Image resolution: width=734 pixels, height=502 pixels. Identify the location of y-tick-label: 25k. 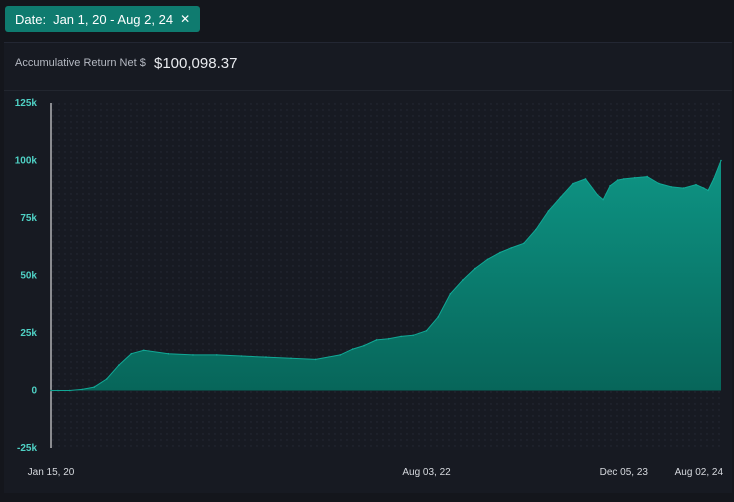
(28, 333).